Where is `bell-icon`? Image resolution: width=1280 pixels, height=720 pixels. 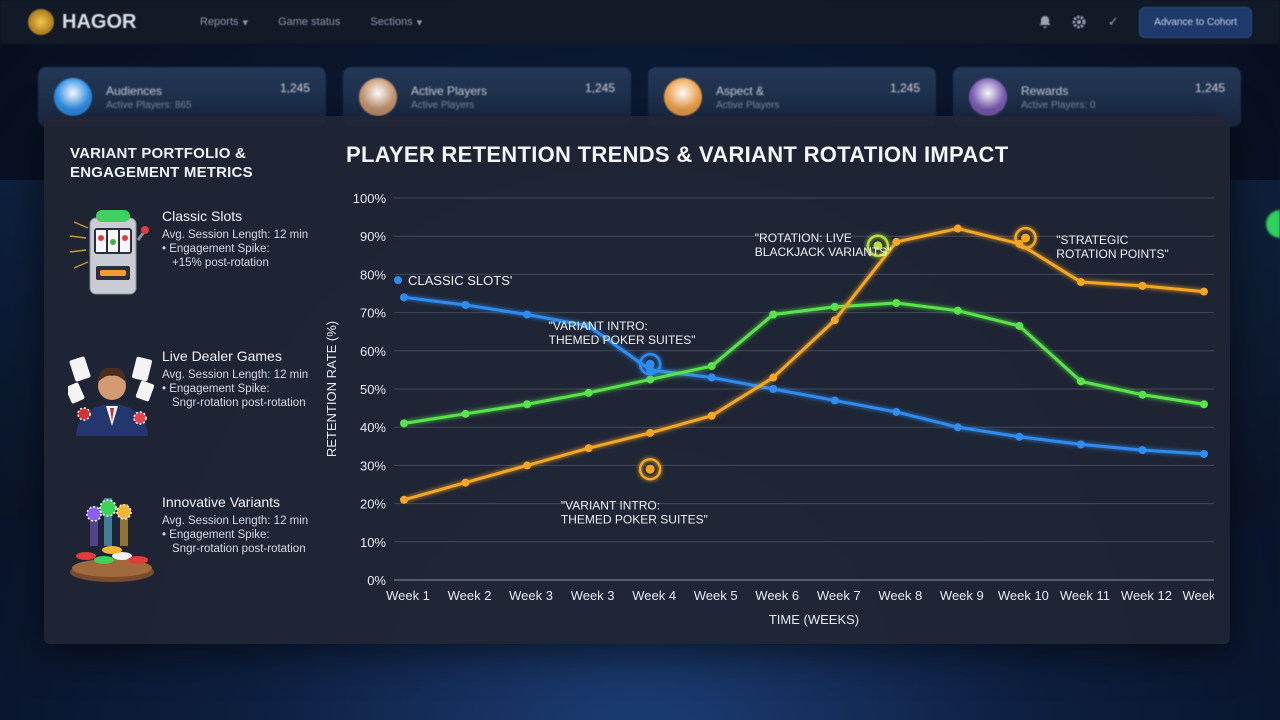 bell-icon is located at coordinates (1045, 22).